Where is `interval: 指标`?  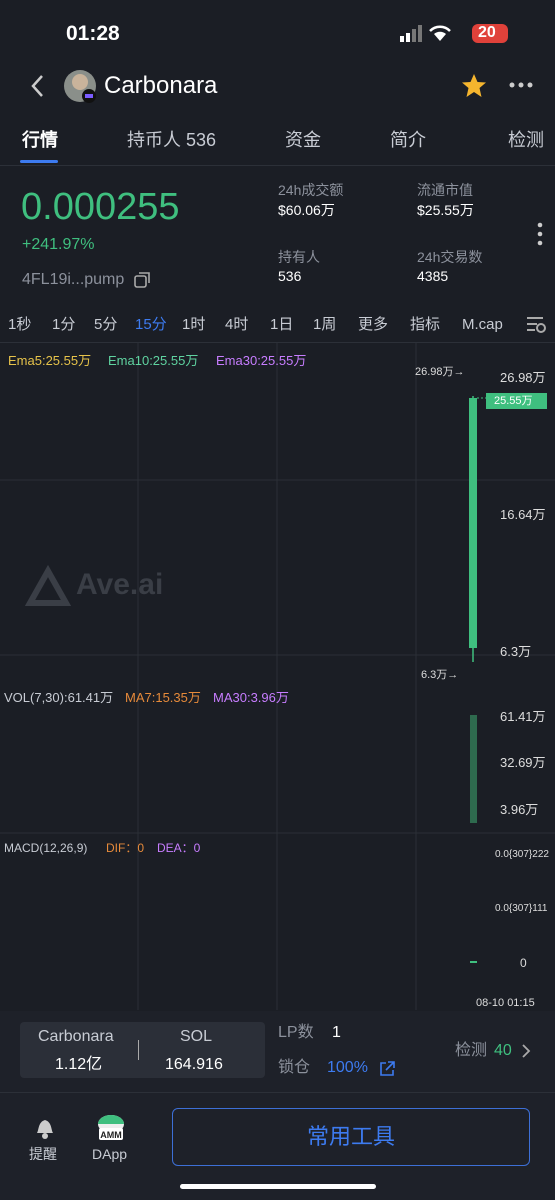
interval: 指标 is located at coordinates (425, 324).